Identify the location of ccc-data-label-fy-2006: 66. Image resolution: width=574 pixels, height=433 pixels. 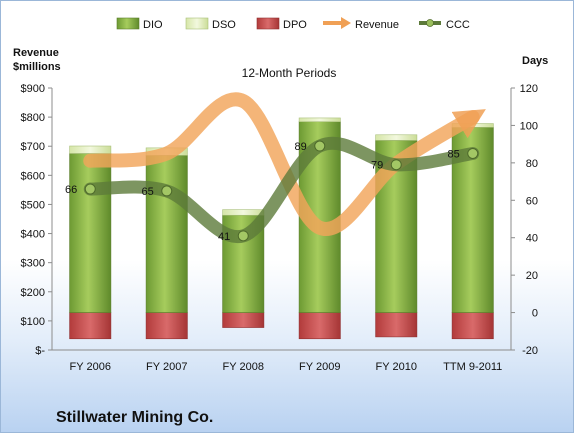
(71, 190).